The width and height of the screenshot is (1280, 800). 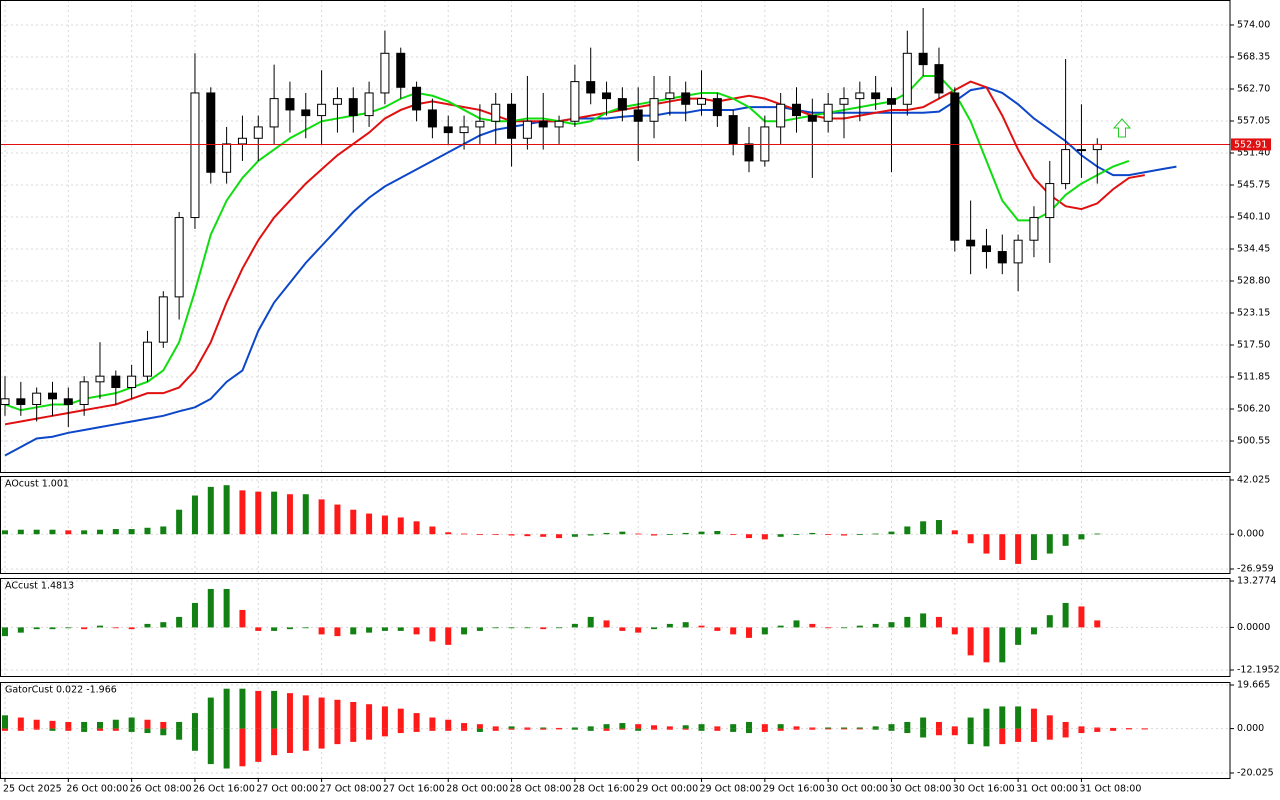 What do you see at coordinates (1251, 144) in the screenshot?
I see `price-label-box` at bounding box center [1251, 144].